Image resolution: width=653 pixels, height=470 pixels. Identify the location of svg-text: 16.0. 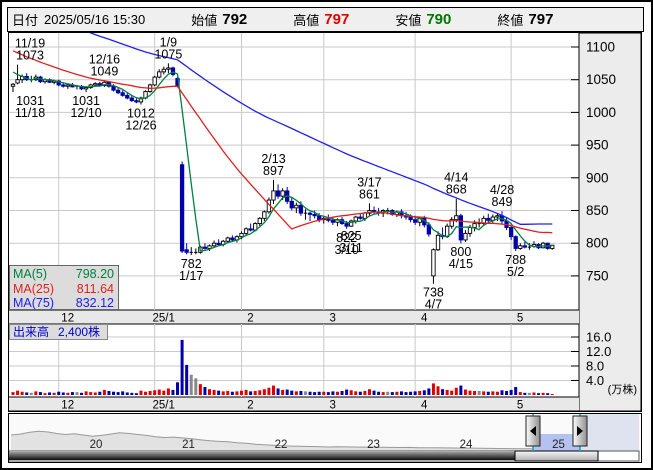
(598, 337).